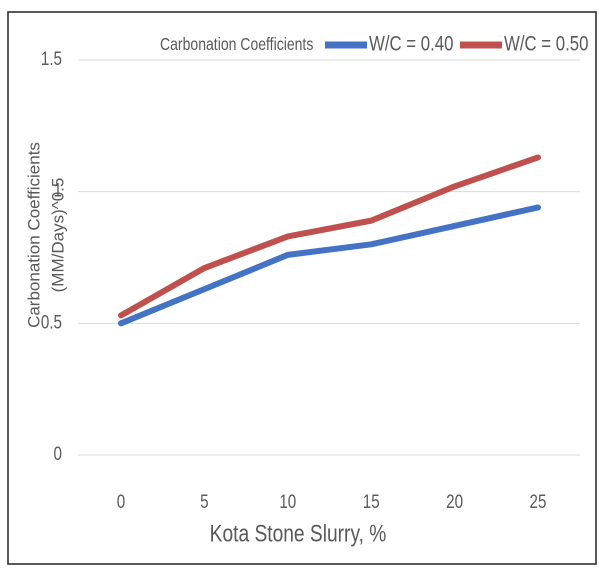 The height and width of the screenshot is (568, 599). I want to click on x-tick-label: 20, so click(454, 501).